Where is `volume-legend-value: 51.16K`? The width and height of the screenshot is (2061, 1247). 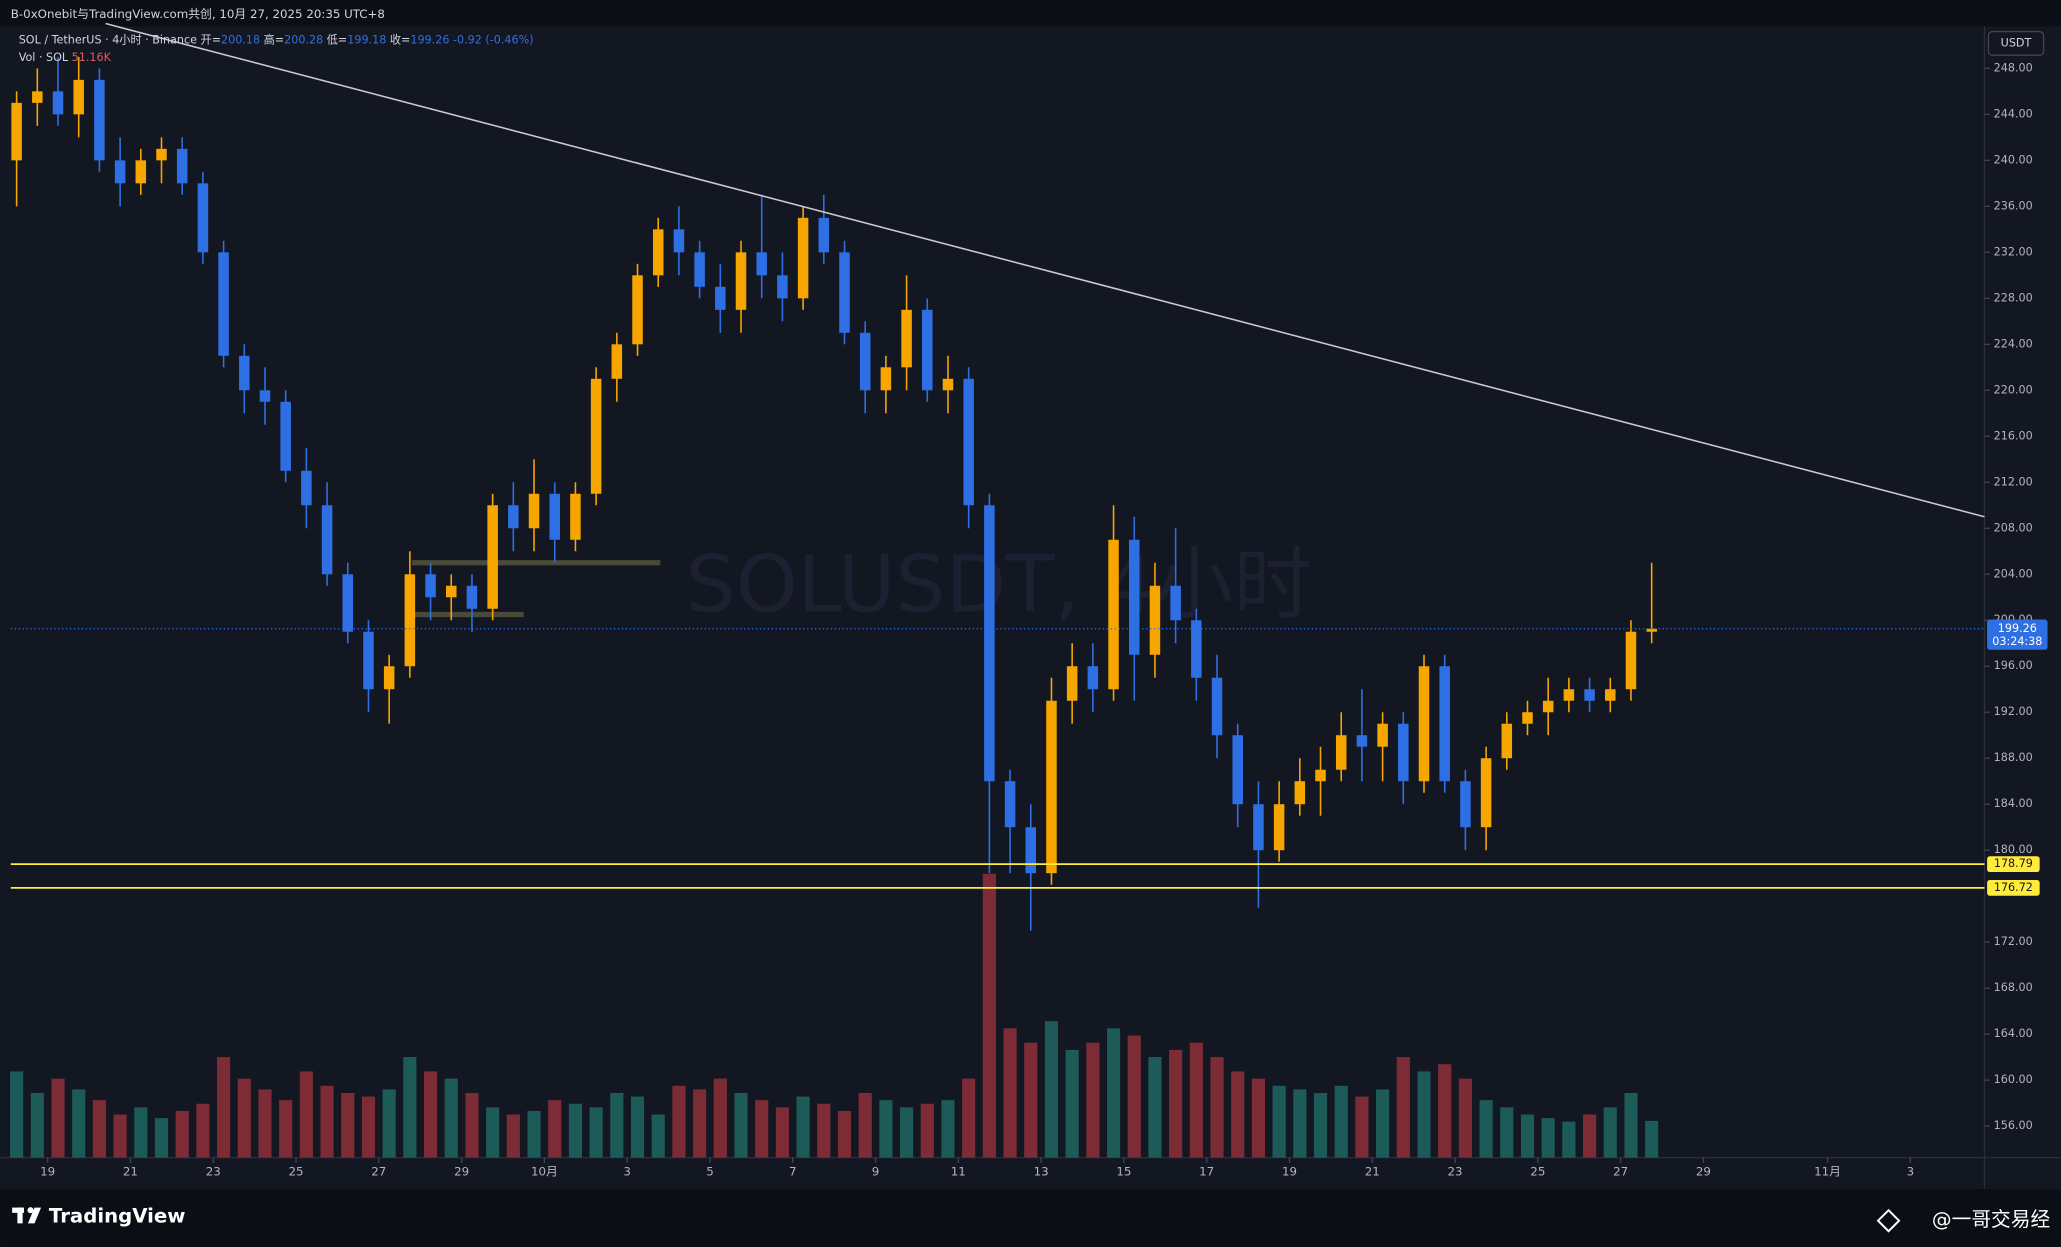 volume-legend-value: 51.16K is located at coordinates (92, 57).